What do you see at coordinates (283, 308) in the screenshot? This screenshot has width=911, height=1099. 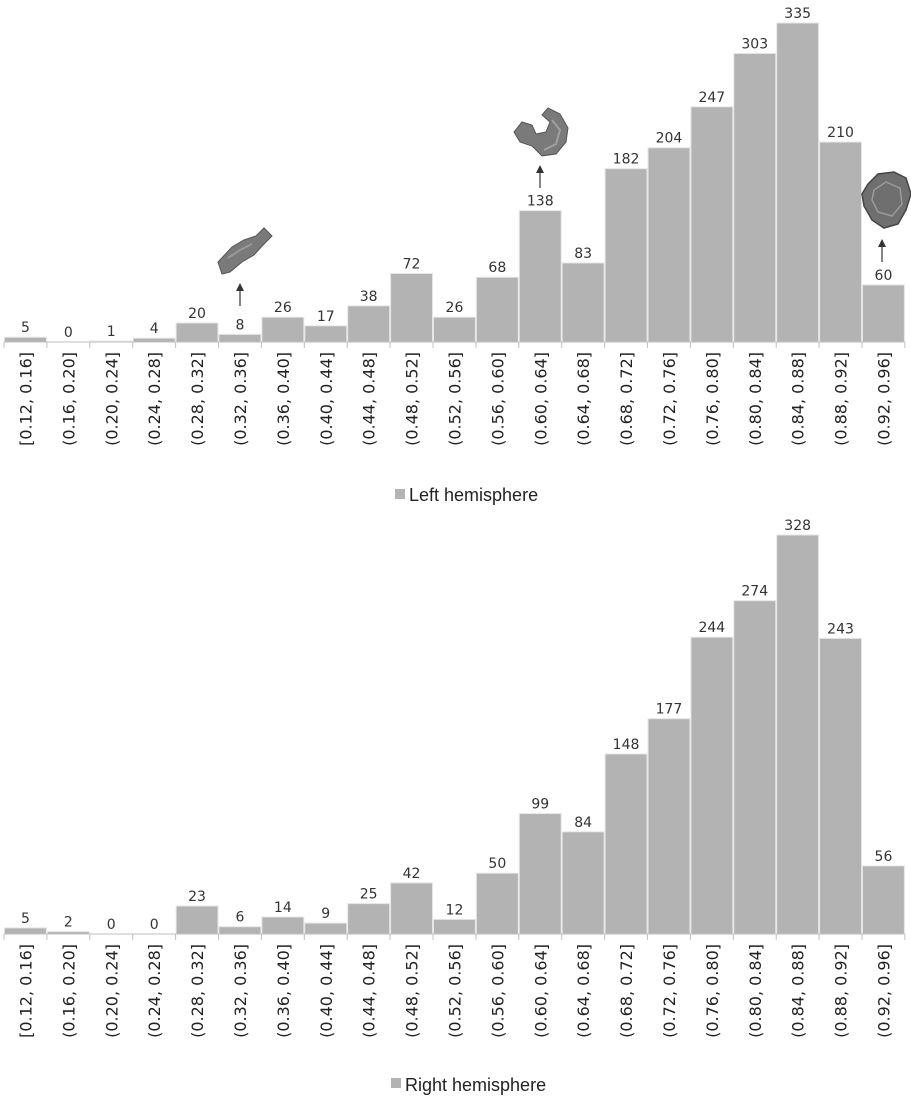 I see `bar-value-label: 26` at bounding box center [283, 308].